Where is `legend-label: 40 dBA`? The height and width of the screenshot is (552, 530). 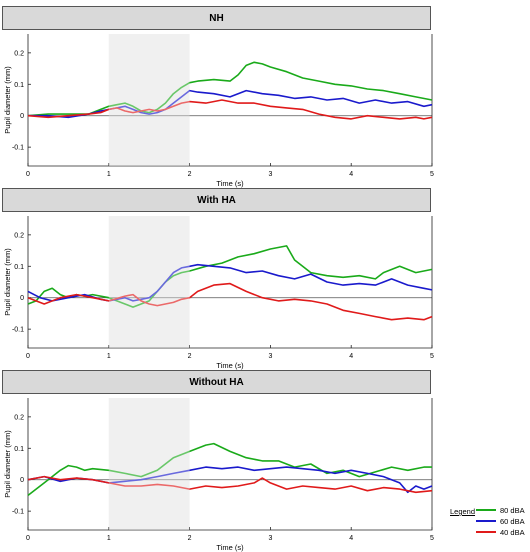 legend-label: 40 dBA is located at coordinates (512, 532).